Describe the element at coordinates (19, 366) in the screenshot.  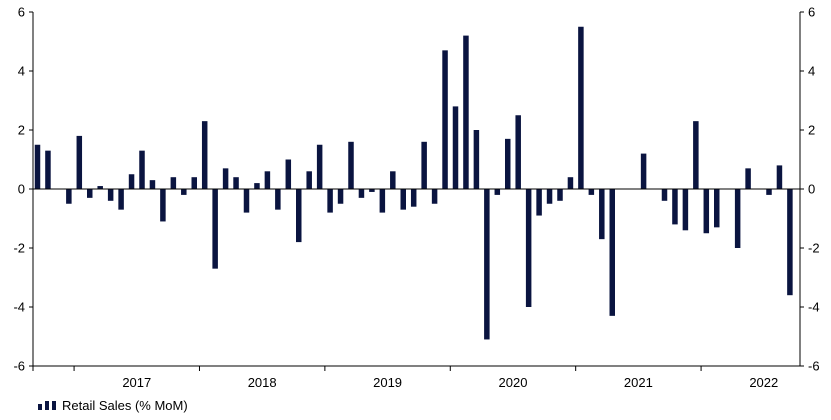
I see `y-tick-label-left: -6` at that location.